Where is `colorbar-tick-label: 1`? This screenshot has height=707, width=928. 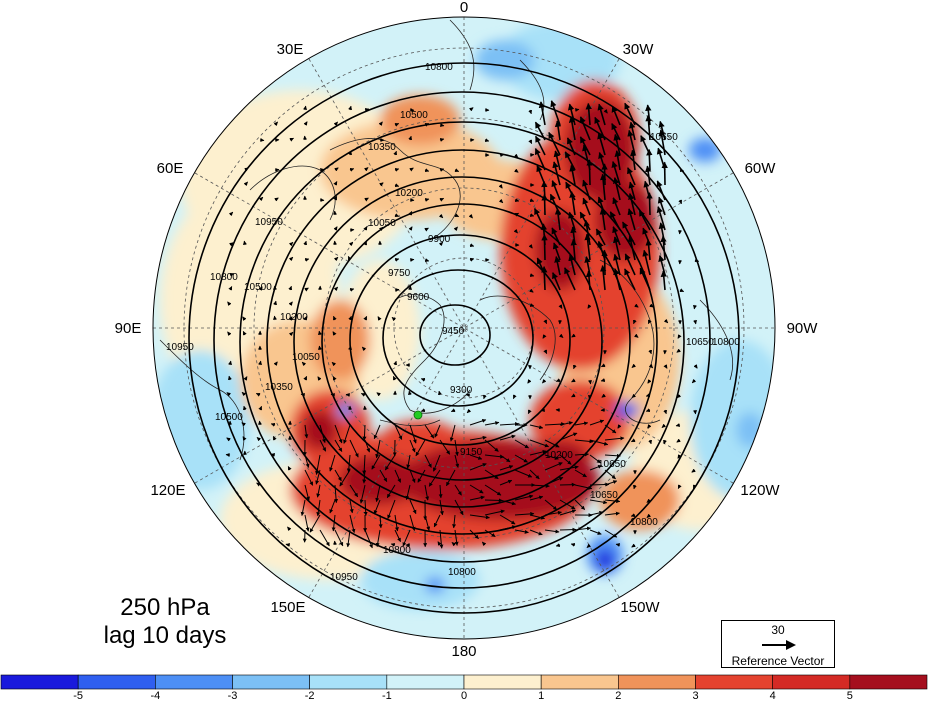 colorbar-tick-label: 1 is located at coordinates (541, 696).